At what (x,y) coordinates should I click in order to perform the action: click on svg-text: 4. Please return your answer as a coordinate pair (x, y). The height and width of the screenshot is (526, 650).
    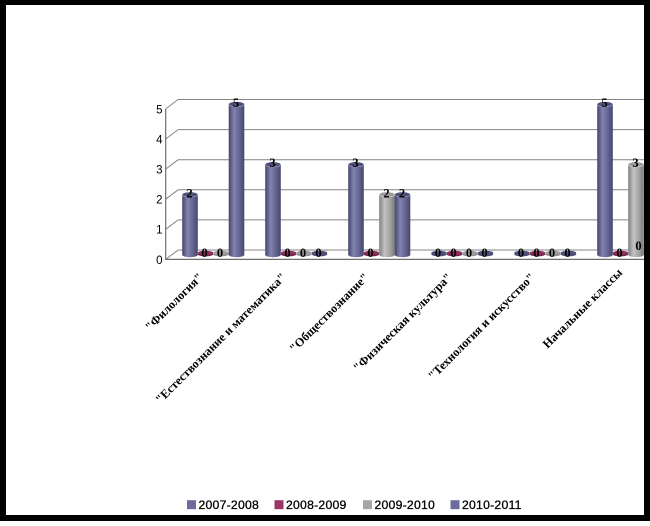
    Looking at the image, I should click on (159, 140).